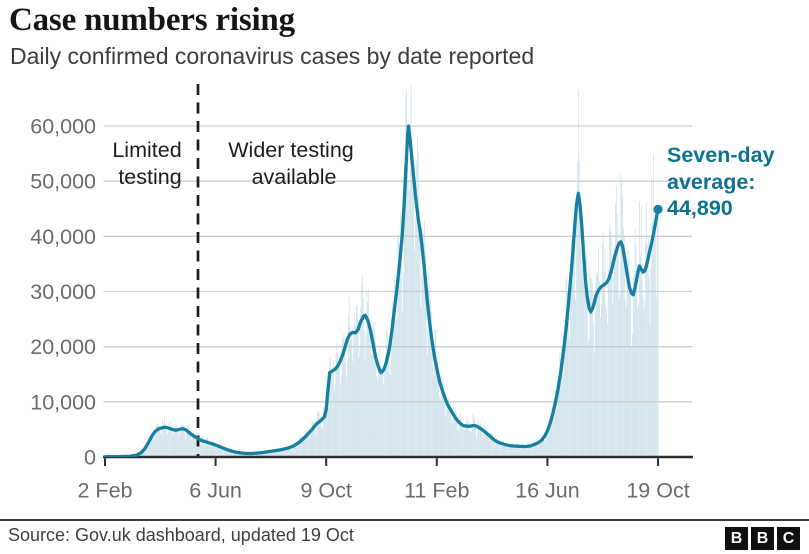 Image resolution: width=809 pixels, height=554 pixels. What do you see at coordinates (293, 163) in the screenshot?
I see `annotation-wider-testing: Wider testing available` at bounding box center [293, 163].